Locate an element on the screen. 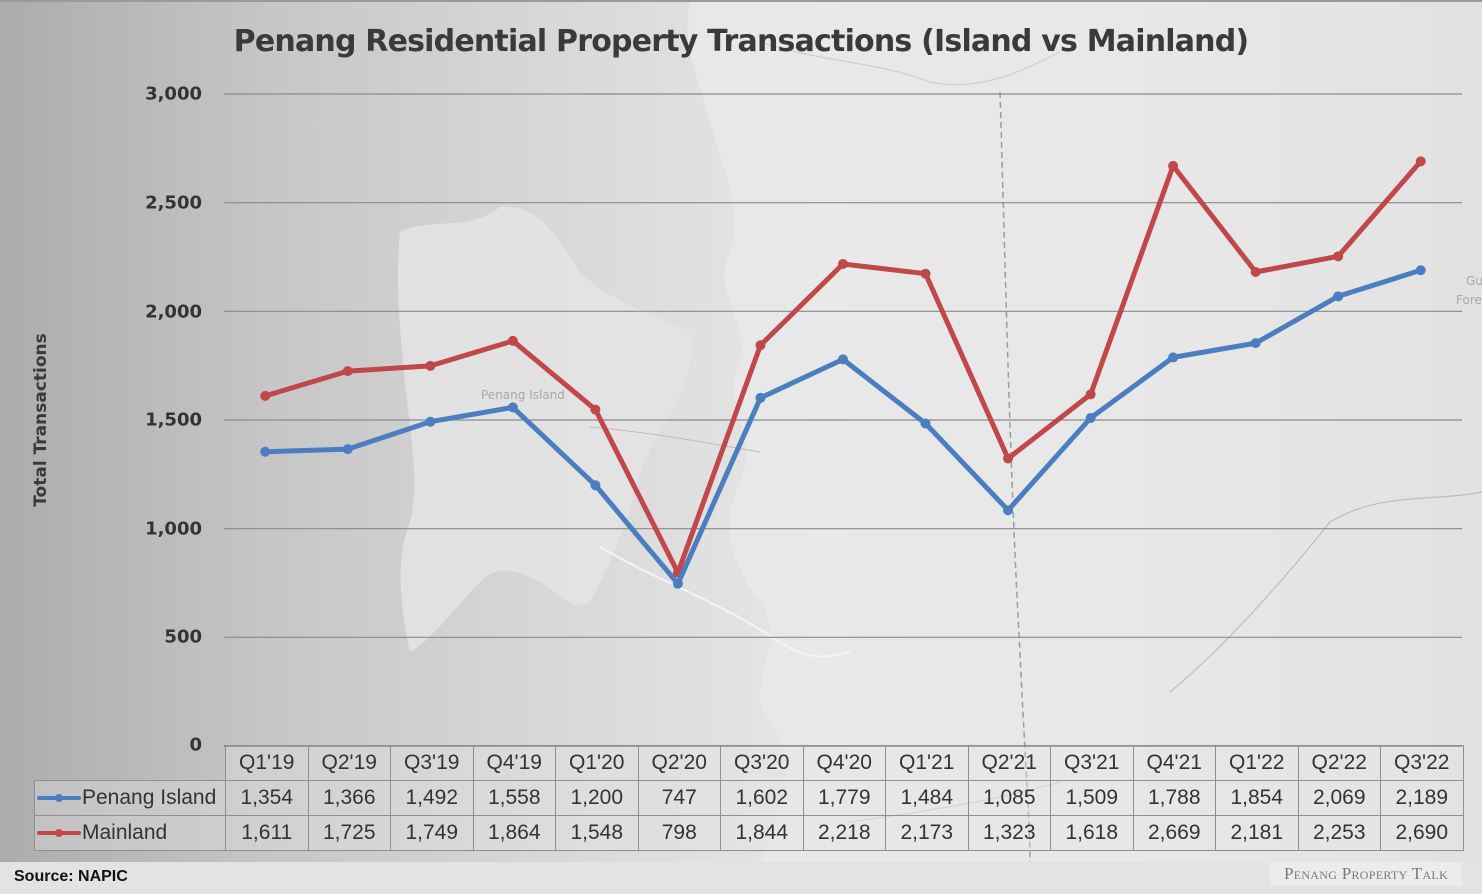 The width and height of the screenshot is (1482, 894). table-cell: 2,189 is located at coordinates (1422, 798).